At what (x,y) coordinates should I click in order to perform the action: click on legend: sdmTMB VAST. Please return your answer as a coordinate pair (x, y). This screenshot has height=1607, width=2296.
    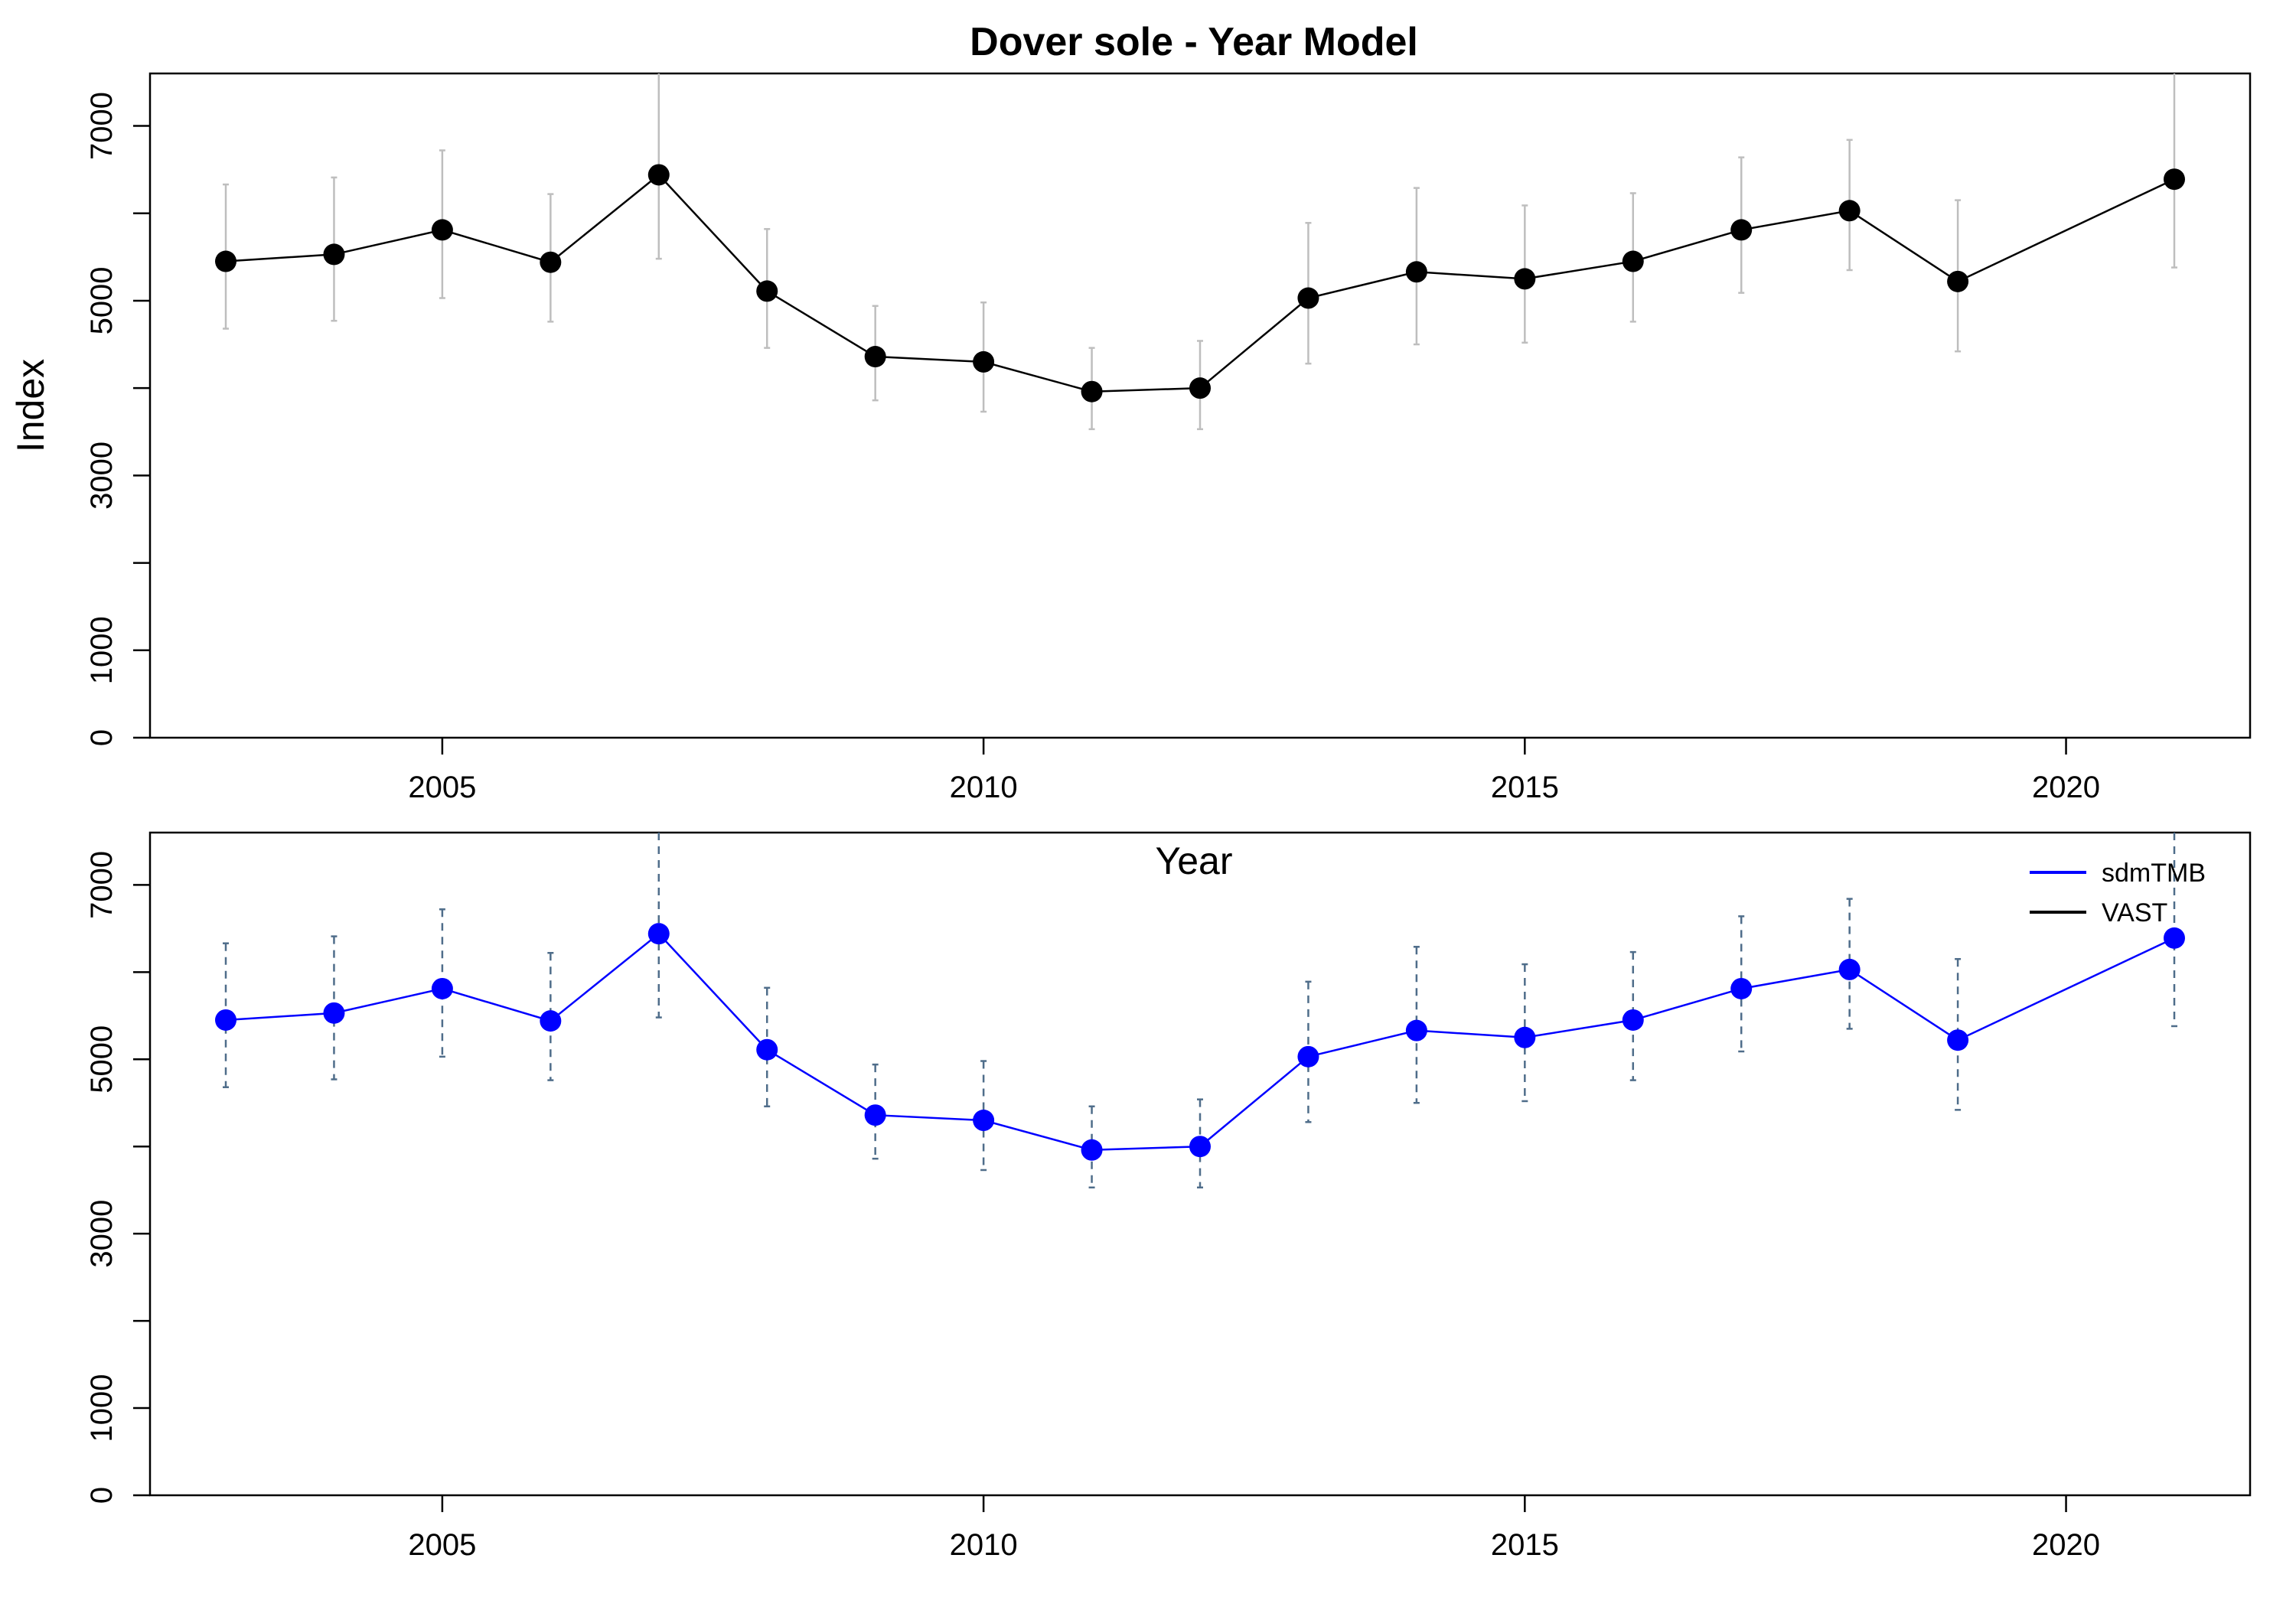
    Looking at the image, I should click on (2118, 893).